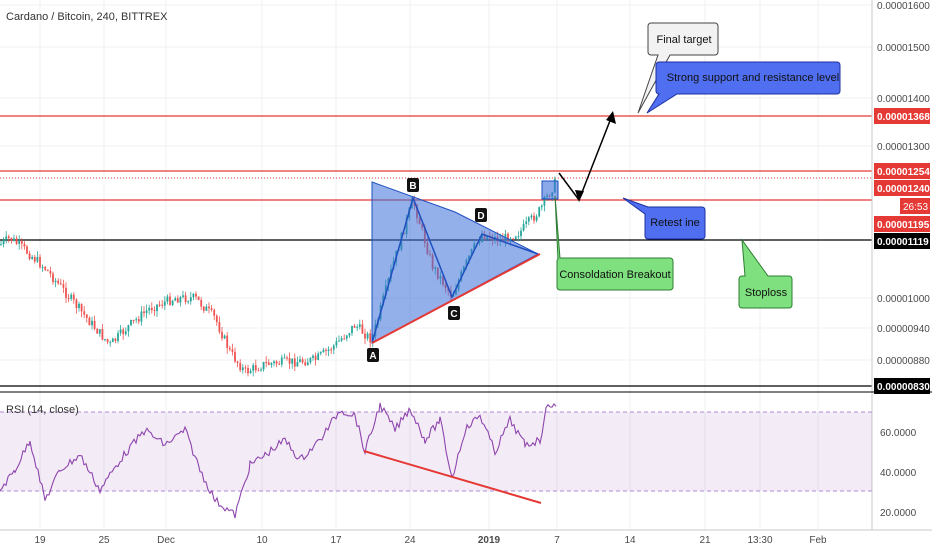 The width and height of the screenshot is (932, 550). What do you see at coordinates (586, 157) in the screenshot?
I see `projection-path` at bounding box center [586, 157].